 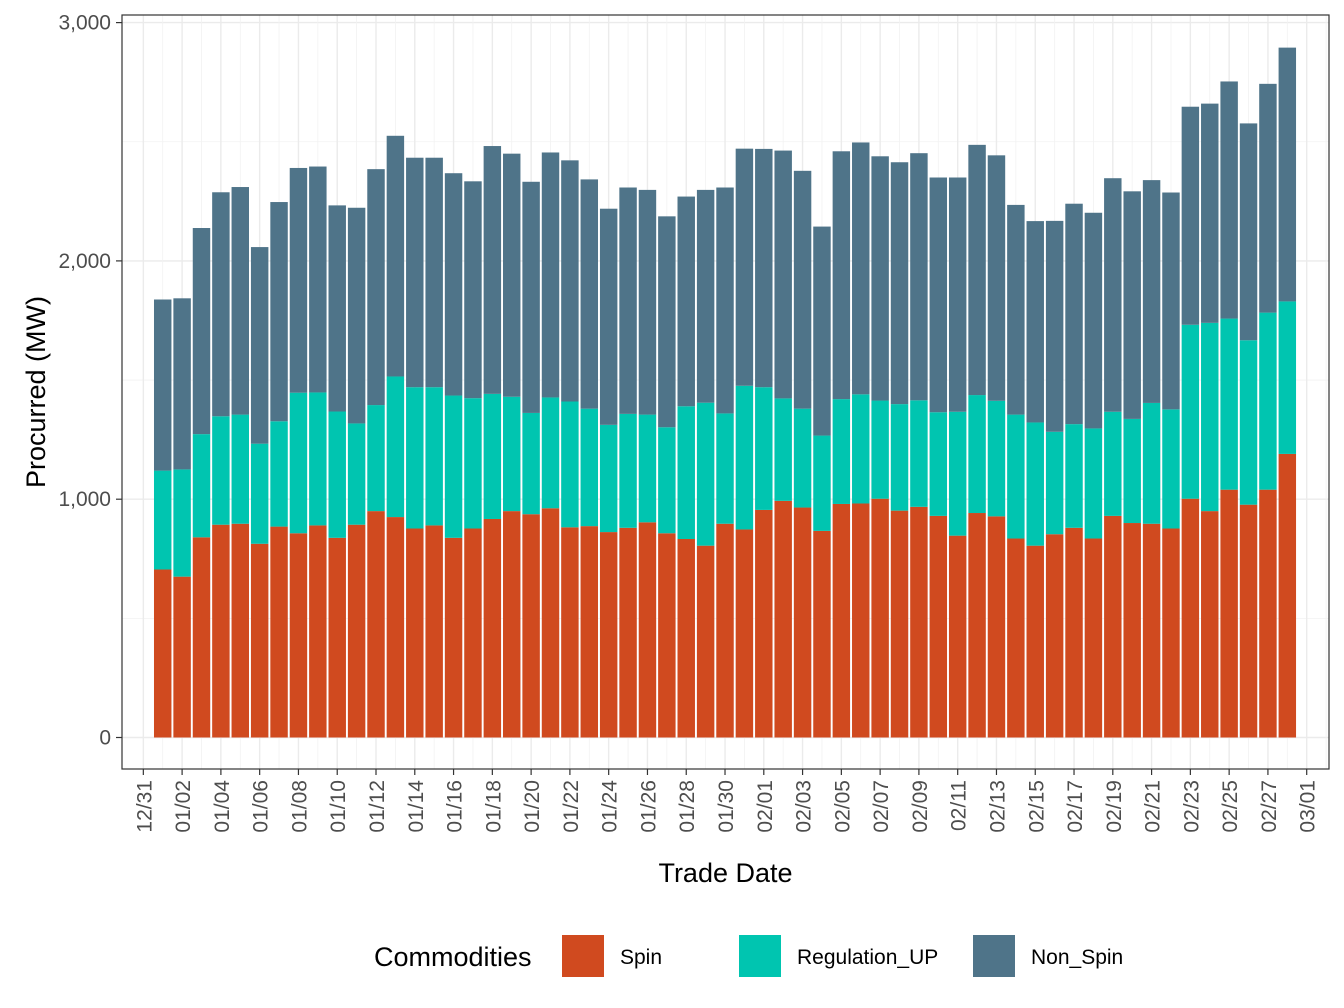 I want to click on x-tick-label: 02/25, so click(x=1230, y=806).